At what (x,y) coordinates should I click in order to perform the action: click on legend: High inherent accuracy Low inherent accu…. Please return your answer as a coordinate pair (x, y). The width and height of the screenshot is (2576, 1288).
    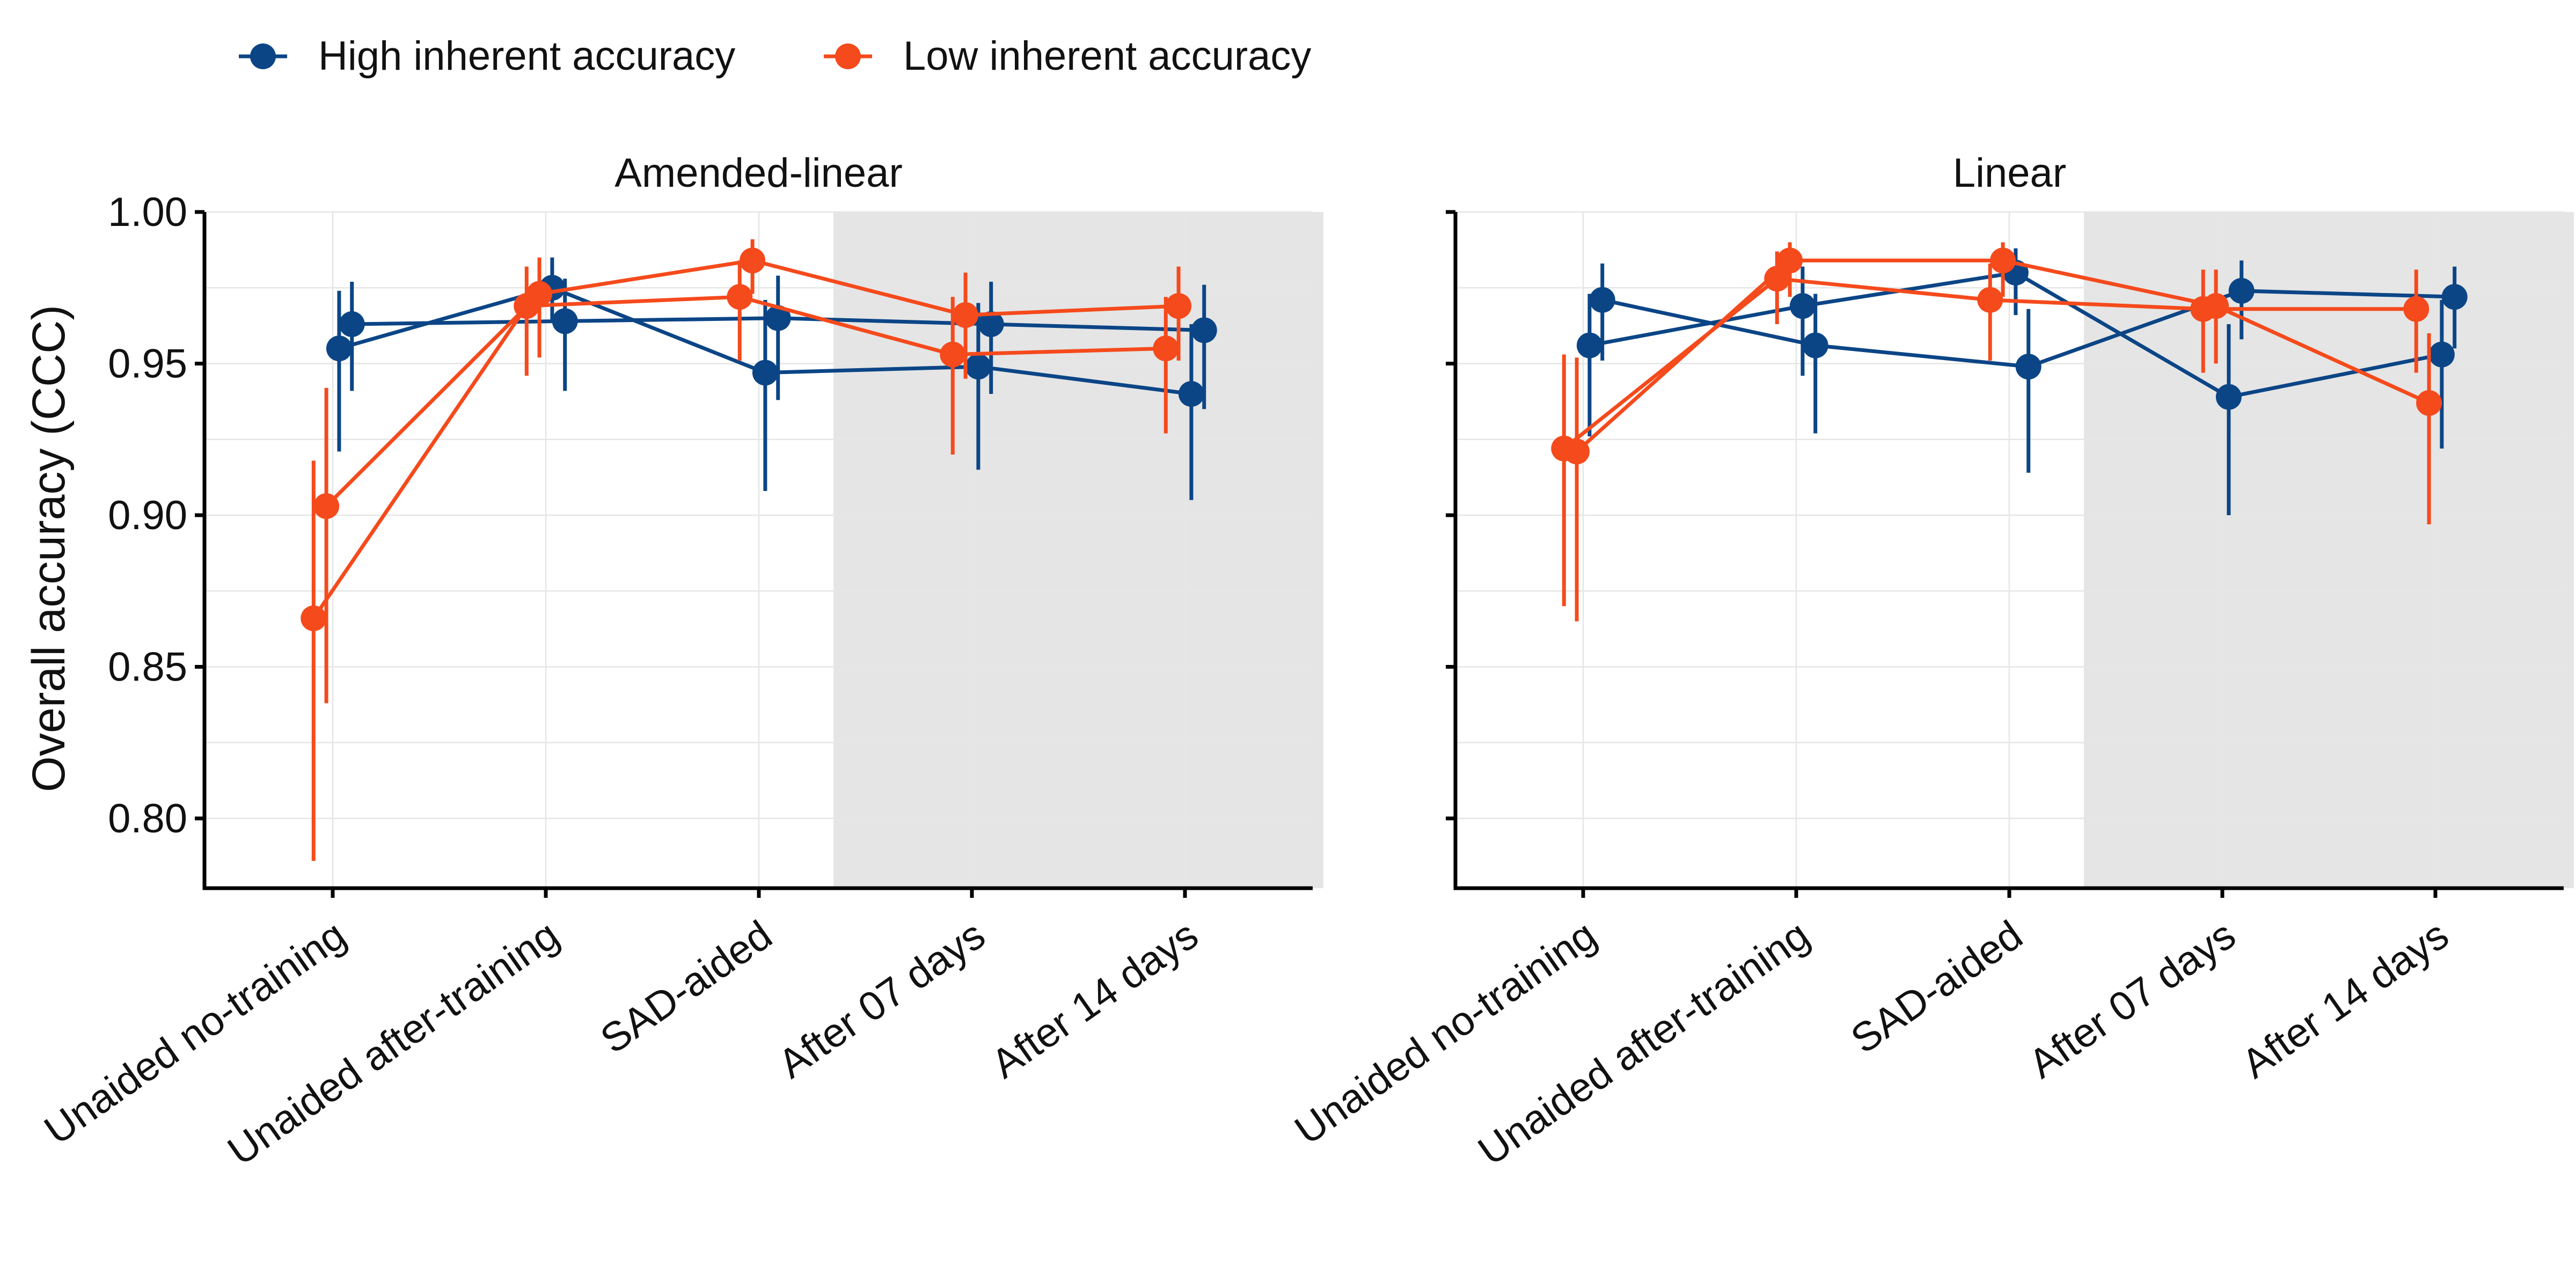
    Looking at the image, I should click on (775, 56).